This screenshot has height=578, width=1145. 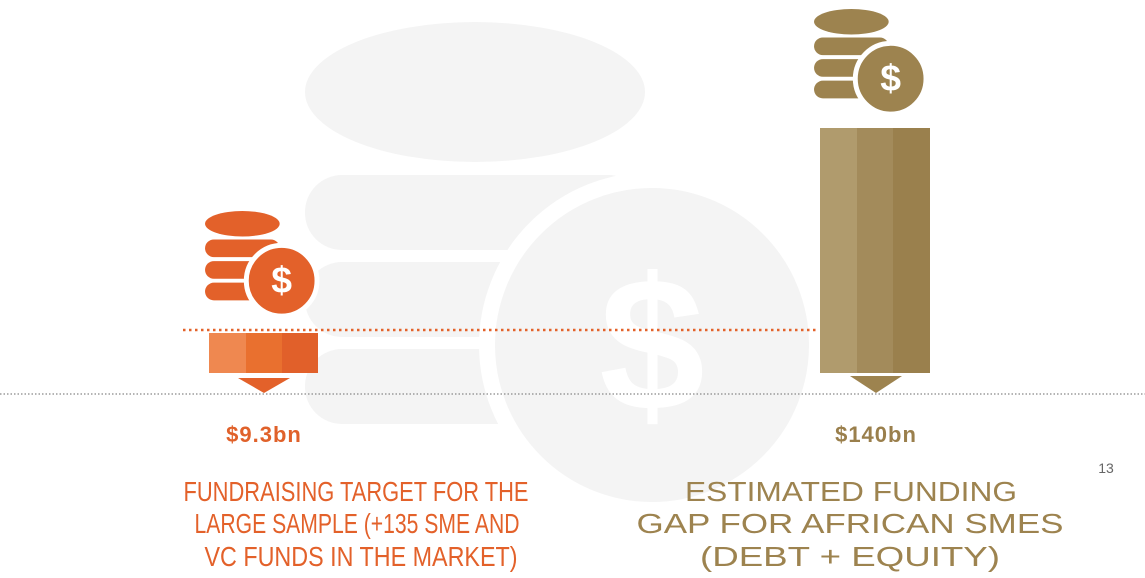 I want to click on description-line: GAP FOR AFRICAN SMES, so click(x=850, y=523).